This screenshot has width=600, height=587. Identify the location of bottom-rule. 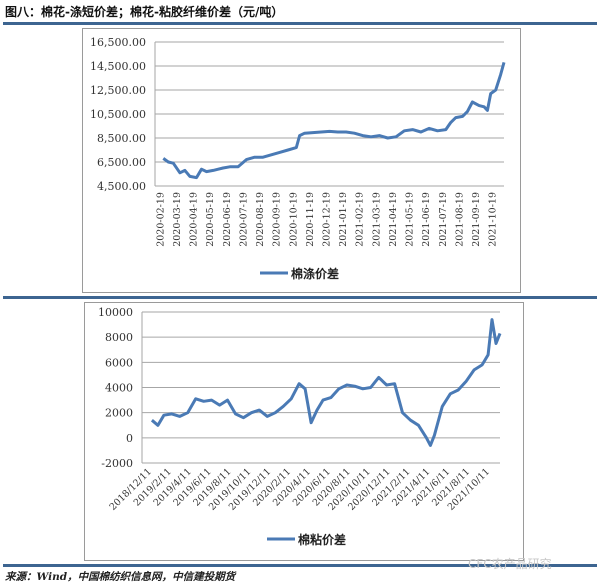
(300, 565).